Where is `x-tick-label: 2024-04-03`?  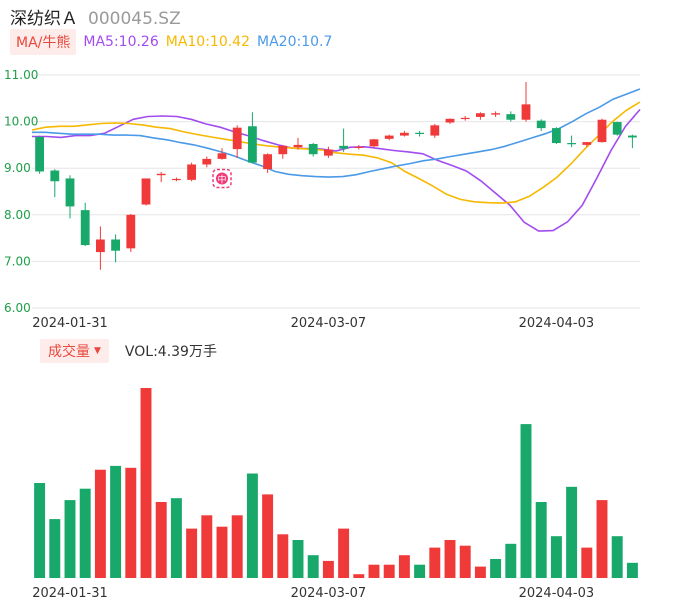 x-tick-label: 2024-04-03 is located at coordinates (557, 323).